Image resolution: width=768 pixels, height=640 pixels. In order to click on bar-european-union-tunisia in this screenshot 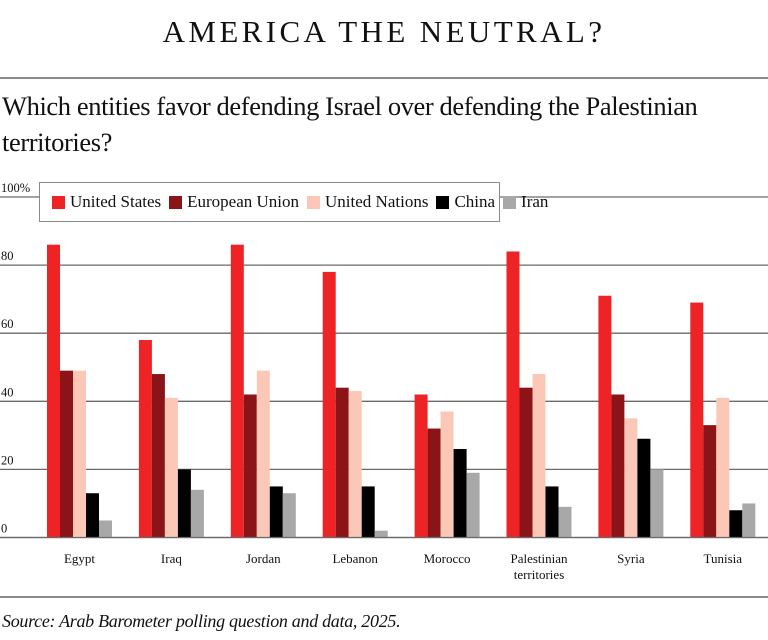, I will do `click(710, 481)`.